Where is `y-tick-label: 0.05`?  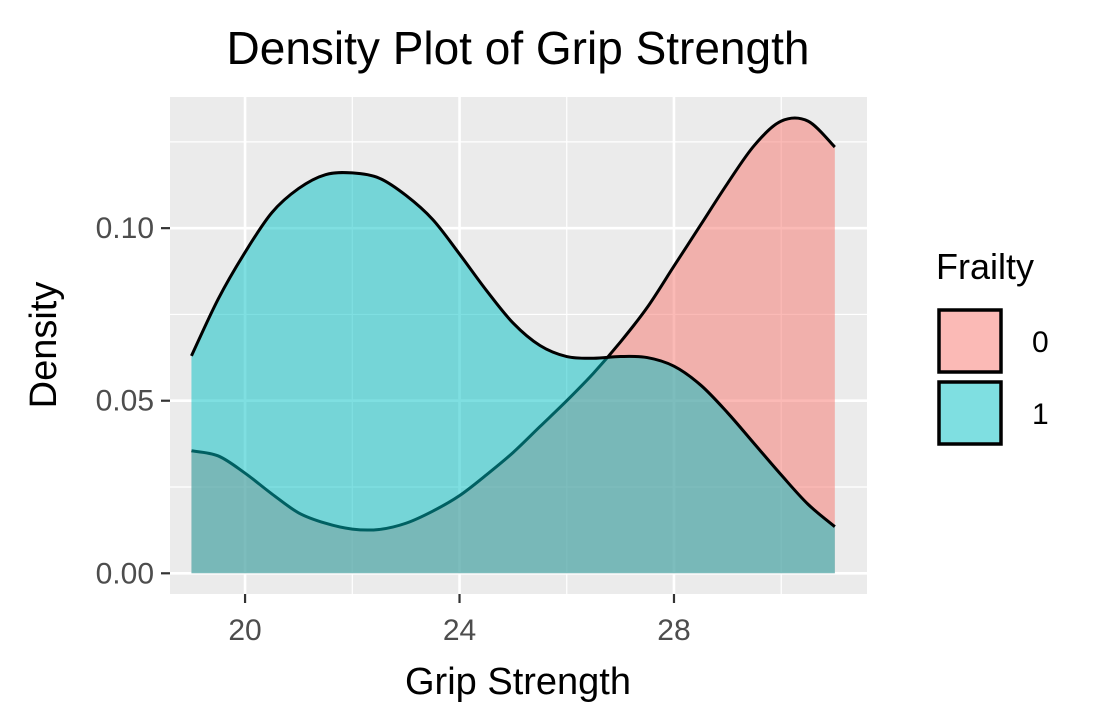
y-tick-label: 0.05 is located at coordinates (125, 401).